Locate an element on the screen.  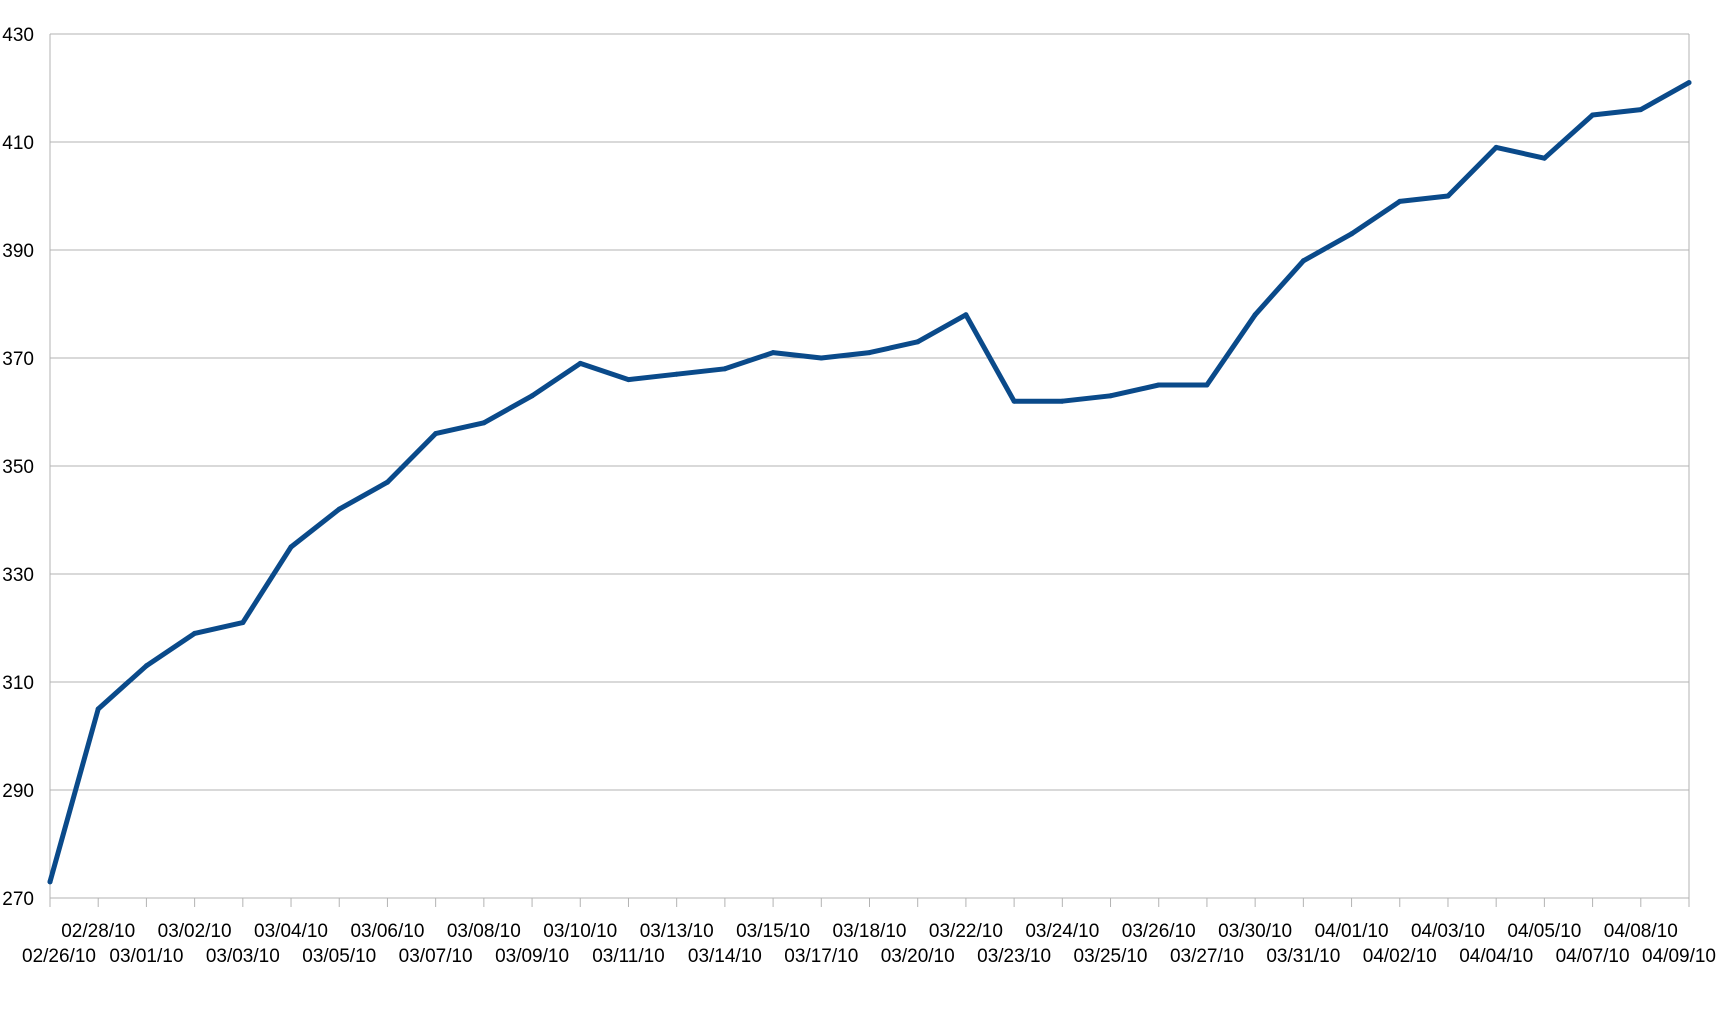
x-tick-label: 03/20/10 is located at coordinates (918, 956).